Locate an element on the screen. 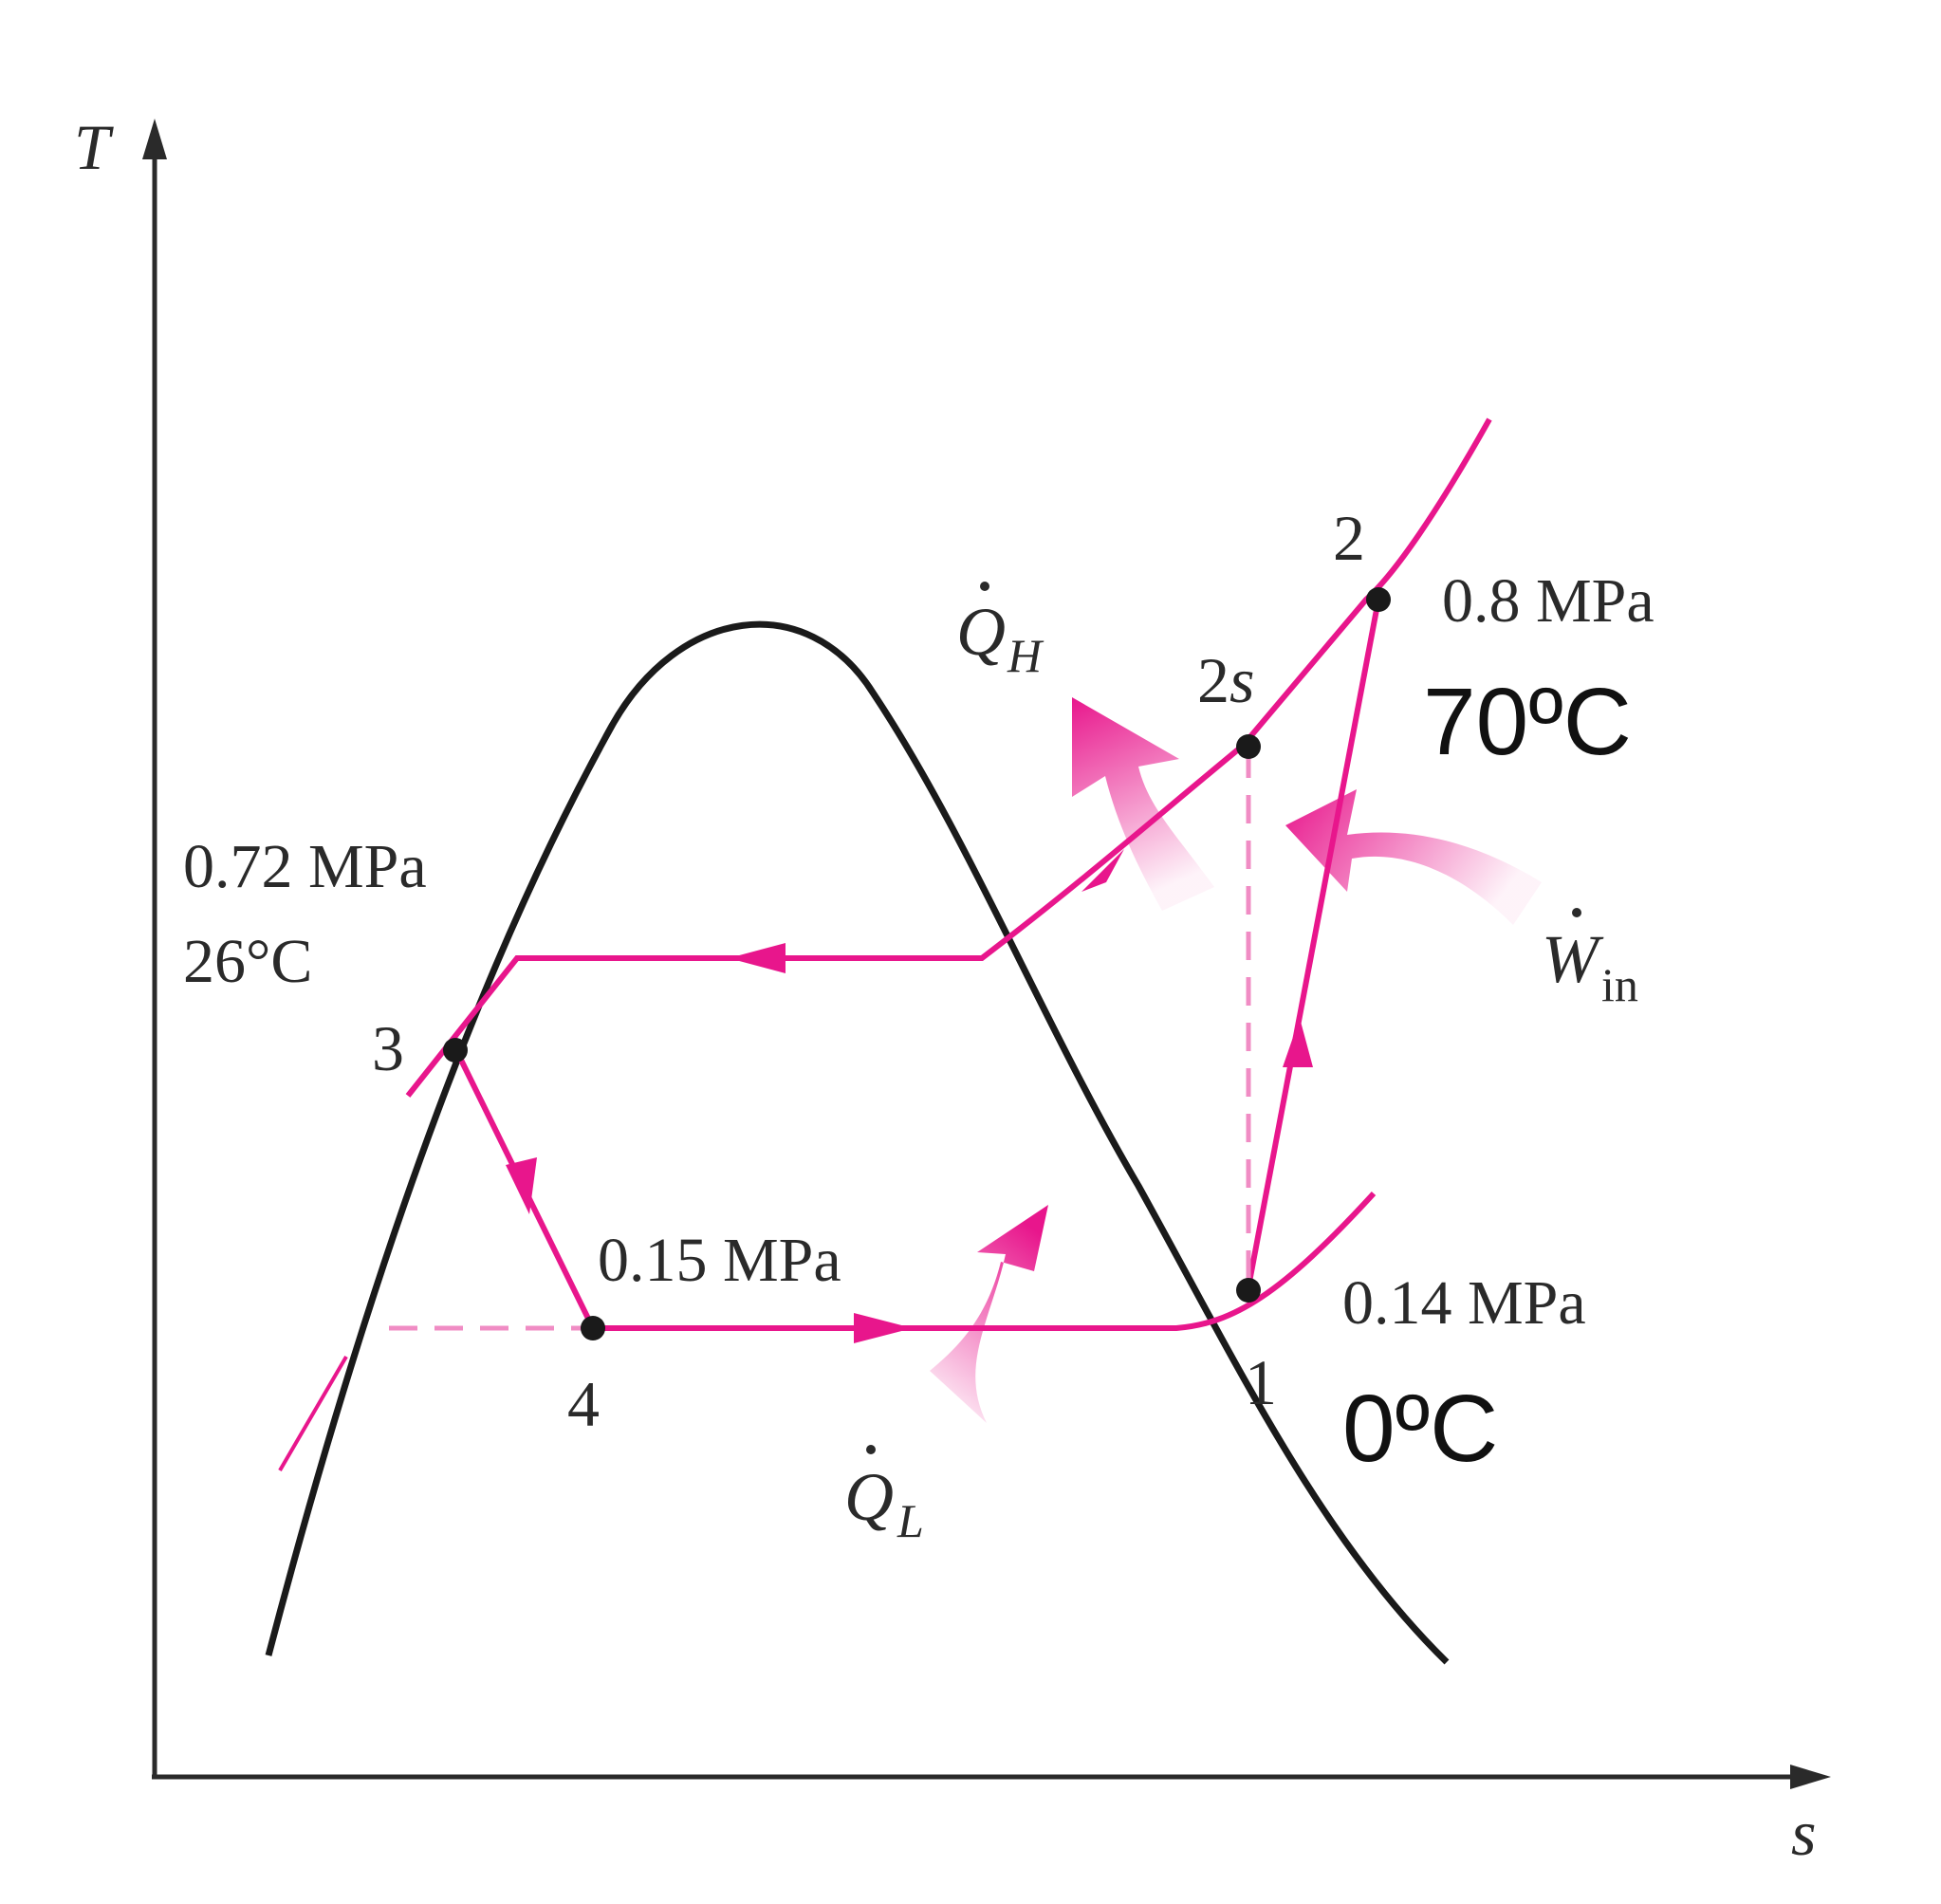  win-label: W in is located at coordinates (1590, 959).